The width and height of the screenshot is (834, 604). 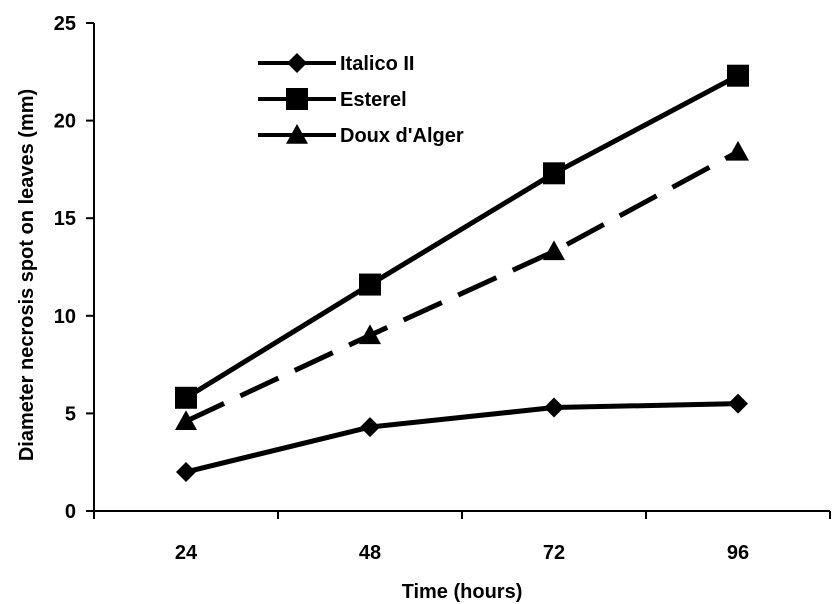 I want to click on y-tick-label: 20, so click(x=65, y=122).